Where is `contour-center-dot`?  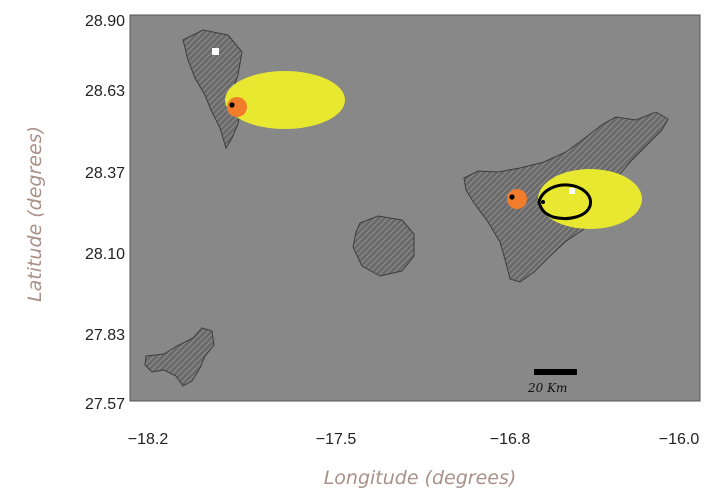 contour-center-dot is located at coordinates (543, 202).